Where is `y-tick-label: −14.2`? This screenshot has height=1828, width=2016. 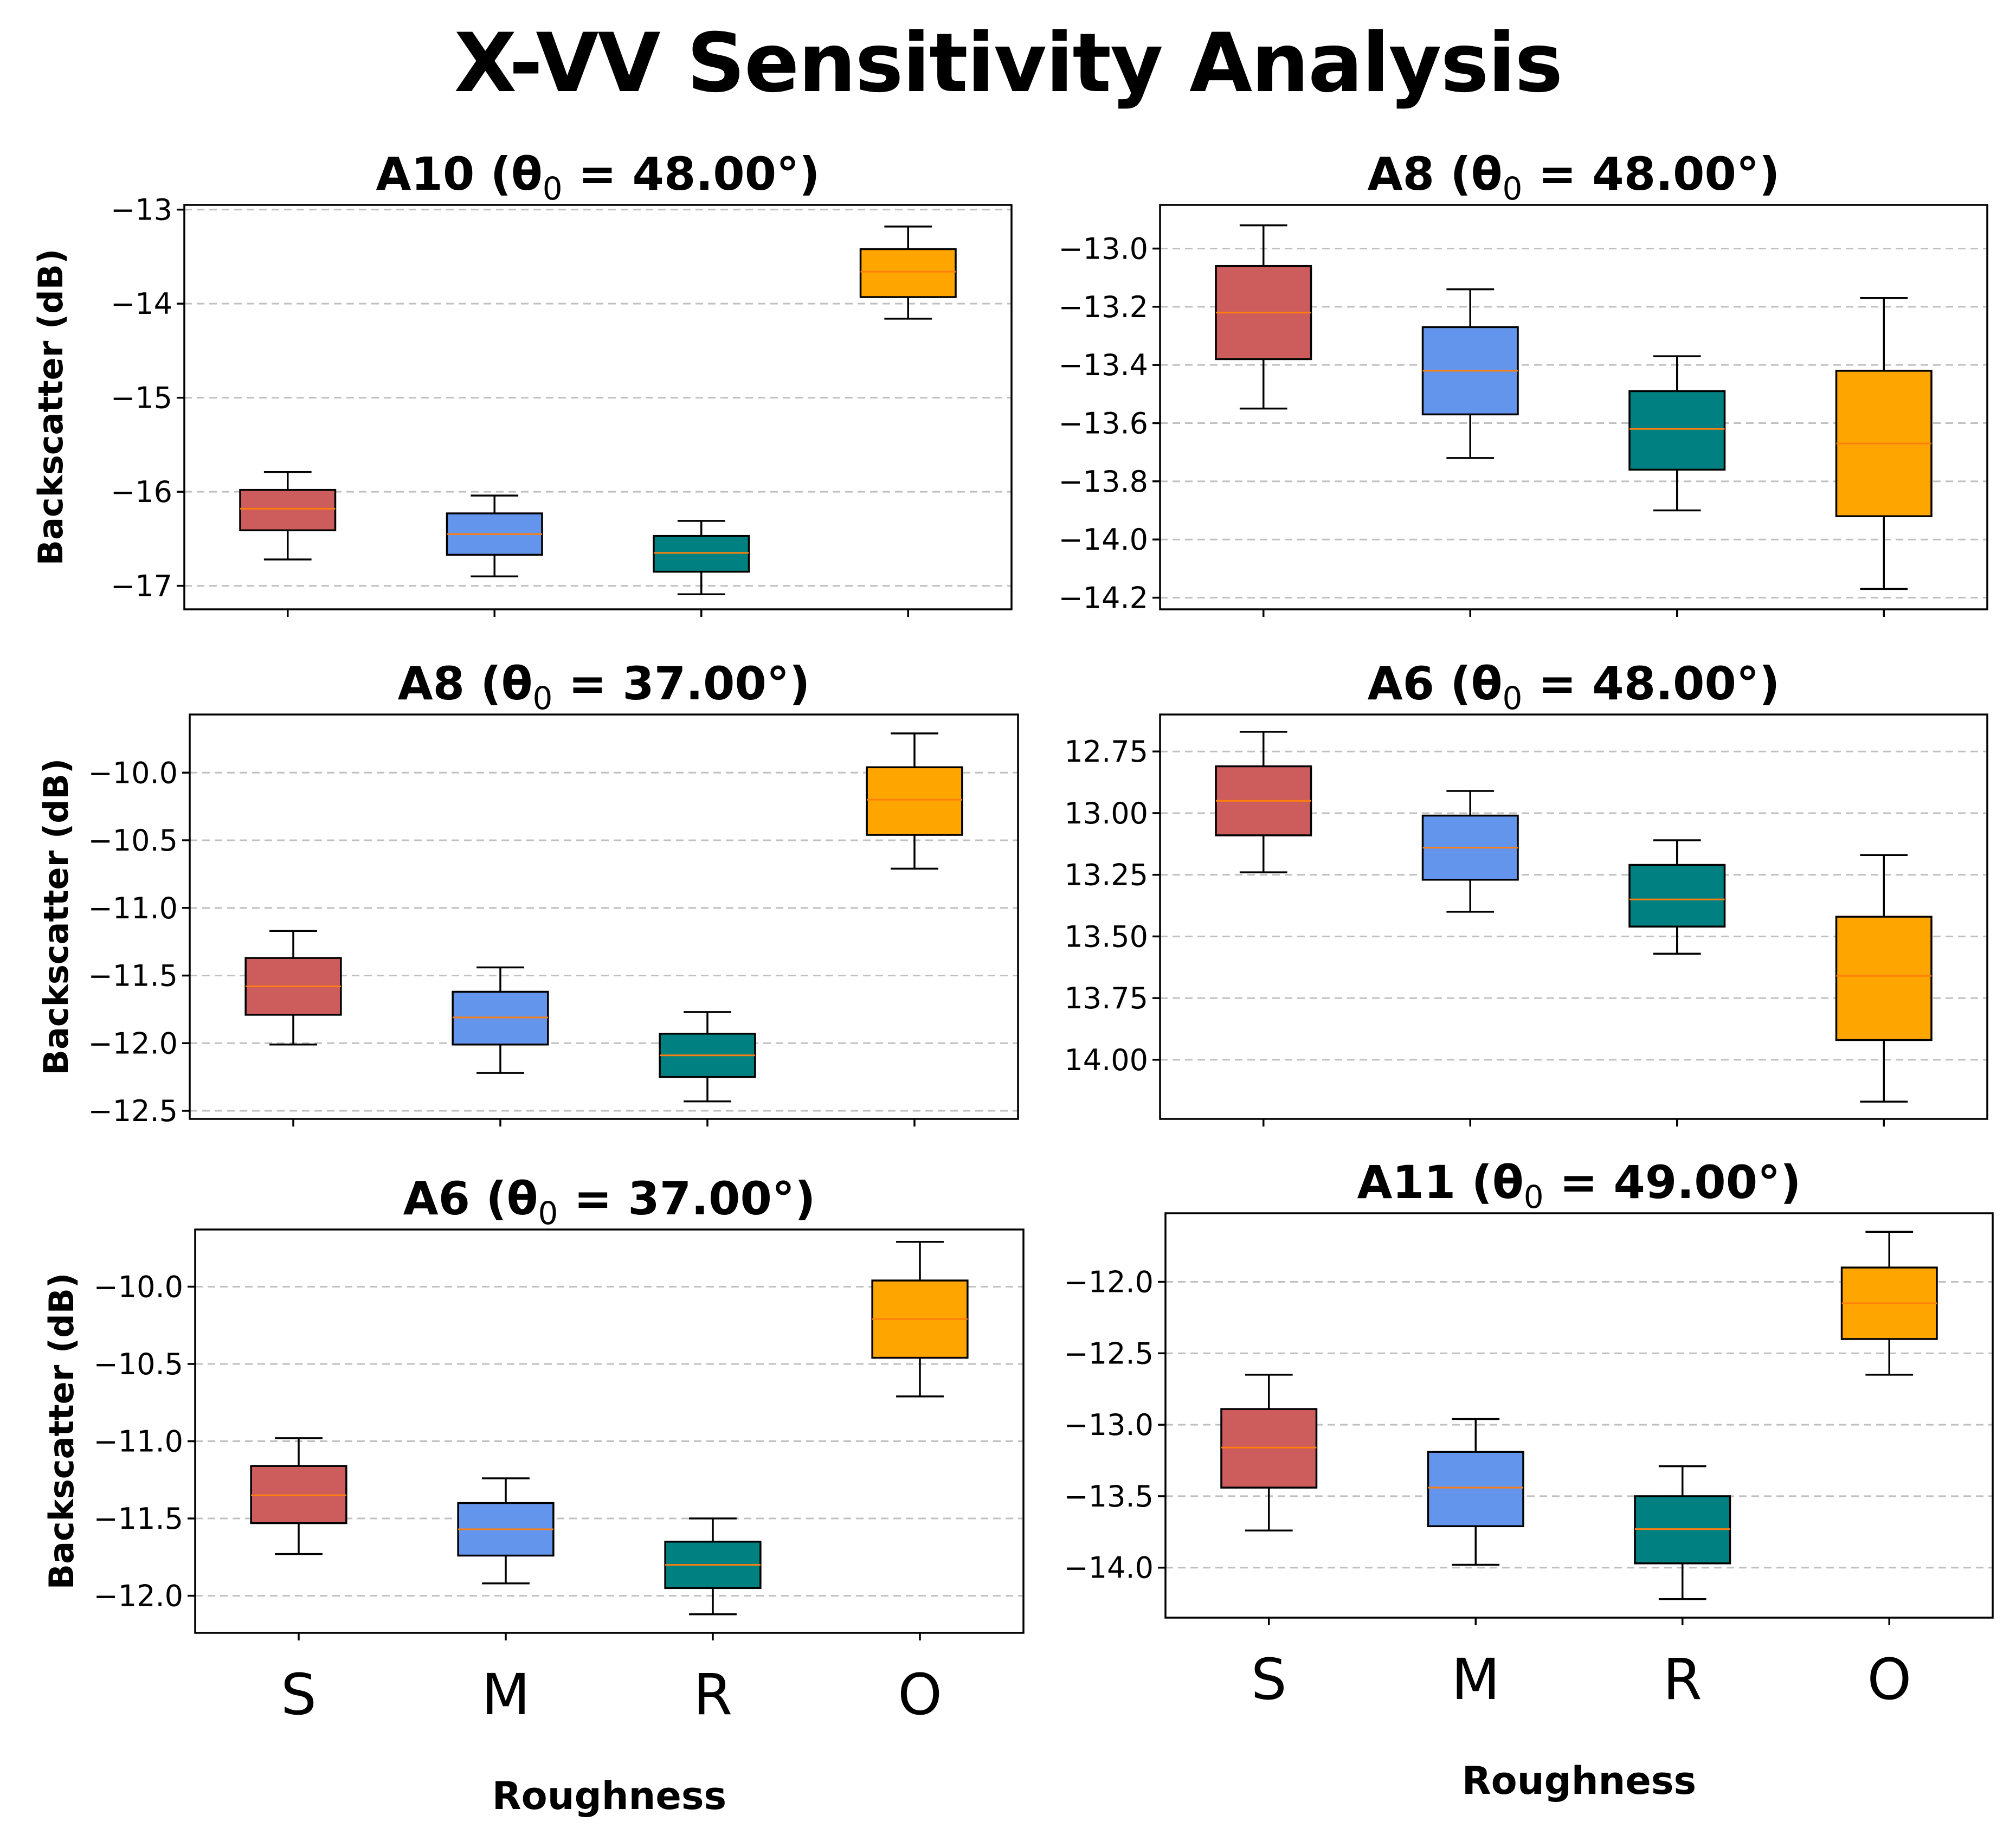 y-tick-label: −14.2 is located at coordinates (1103, 598).